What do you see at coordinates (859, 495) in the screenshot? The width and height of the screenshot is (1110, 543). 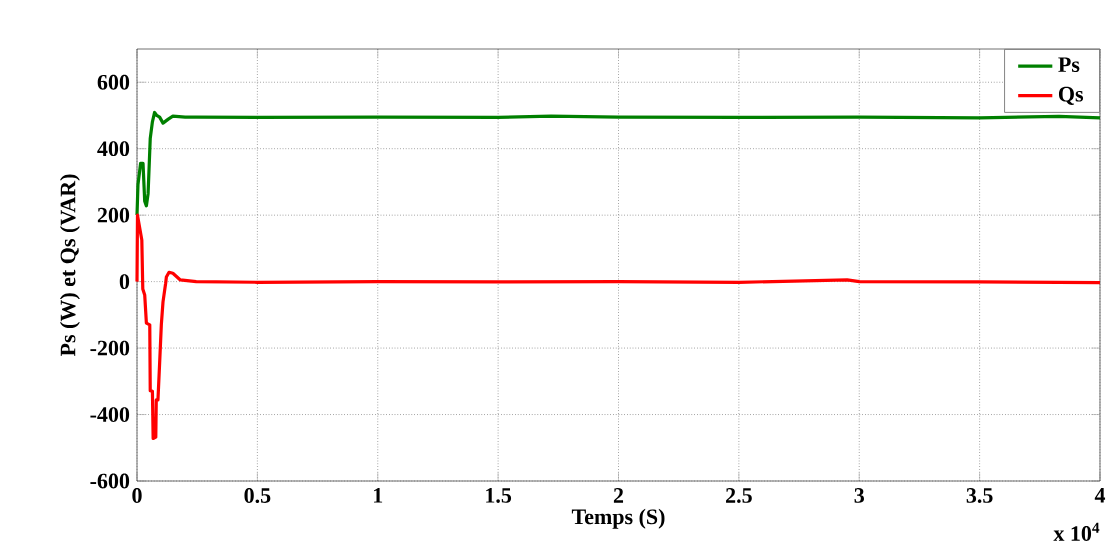 I see `x-tick-label: 3` at bounding box center [859, 495].